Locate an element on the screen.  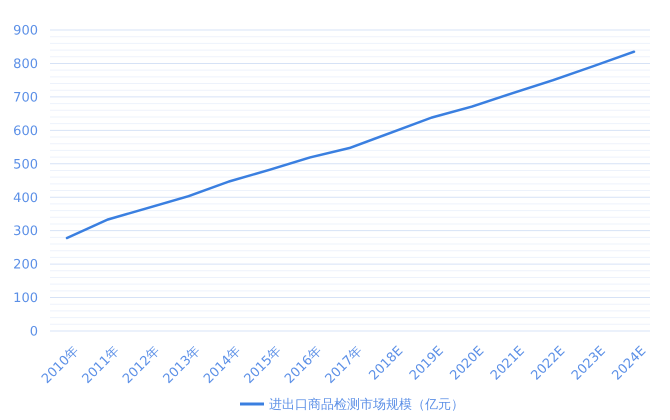
y-tick-label: 200 is located at coordinates (25, 265).